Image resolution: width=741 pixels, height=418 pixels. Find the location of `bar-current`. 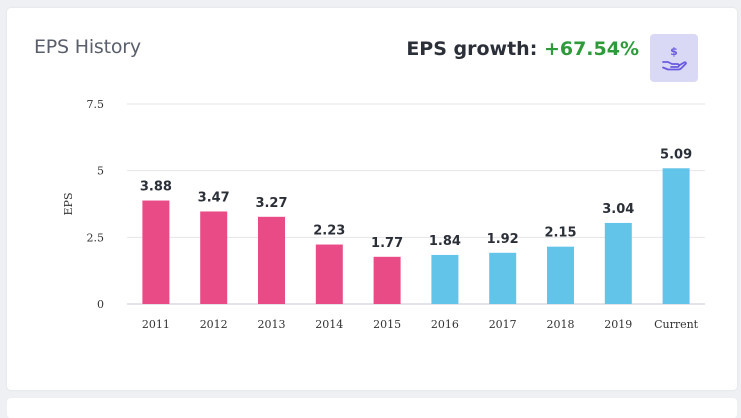

bar-current is located at coordinates (676, 236).